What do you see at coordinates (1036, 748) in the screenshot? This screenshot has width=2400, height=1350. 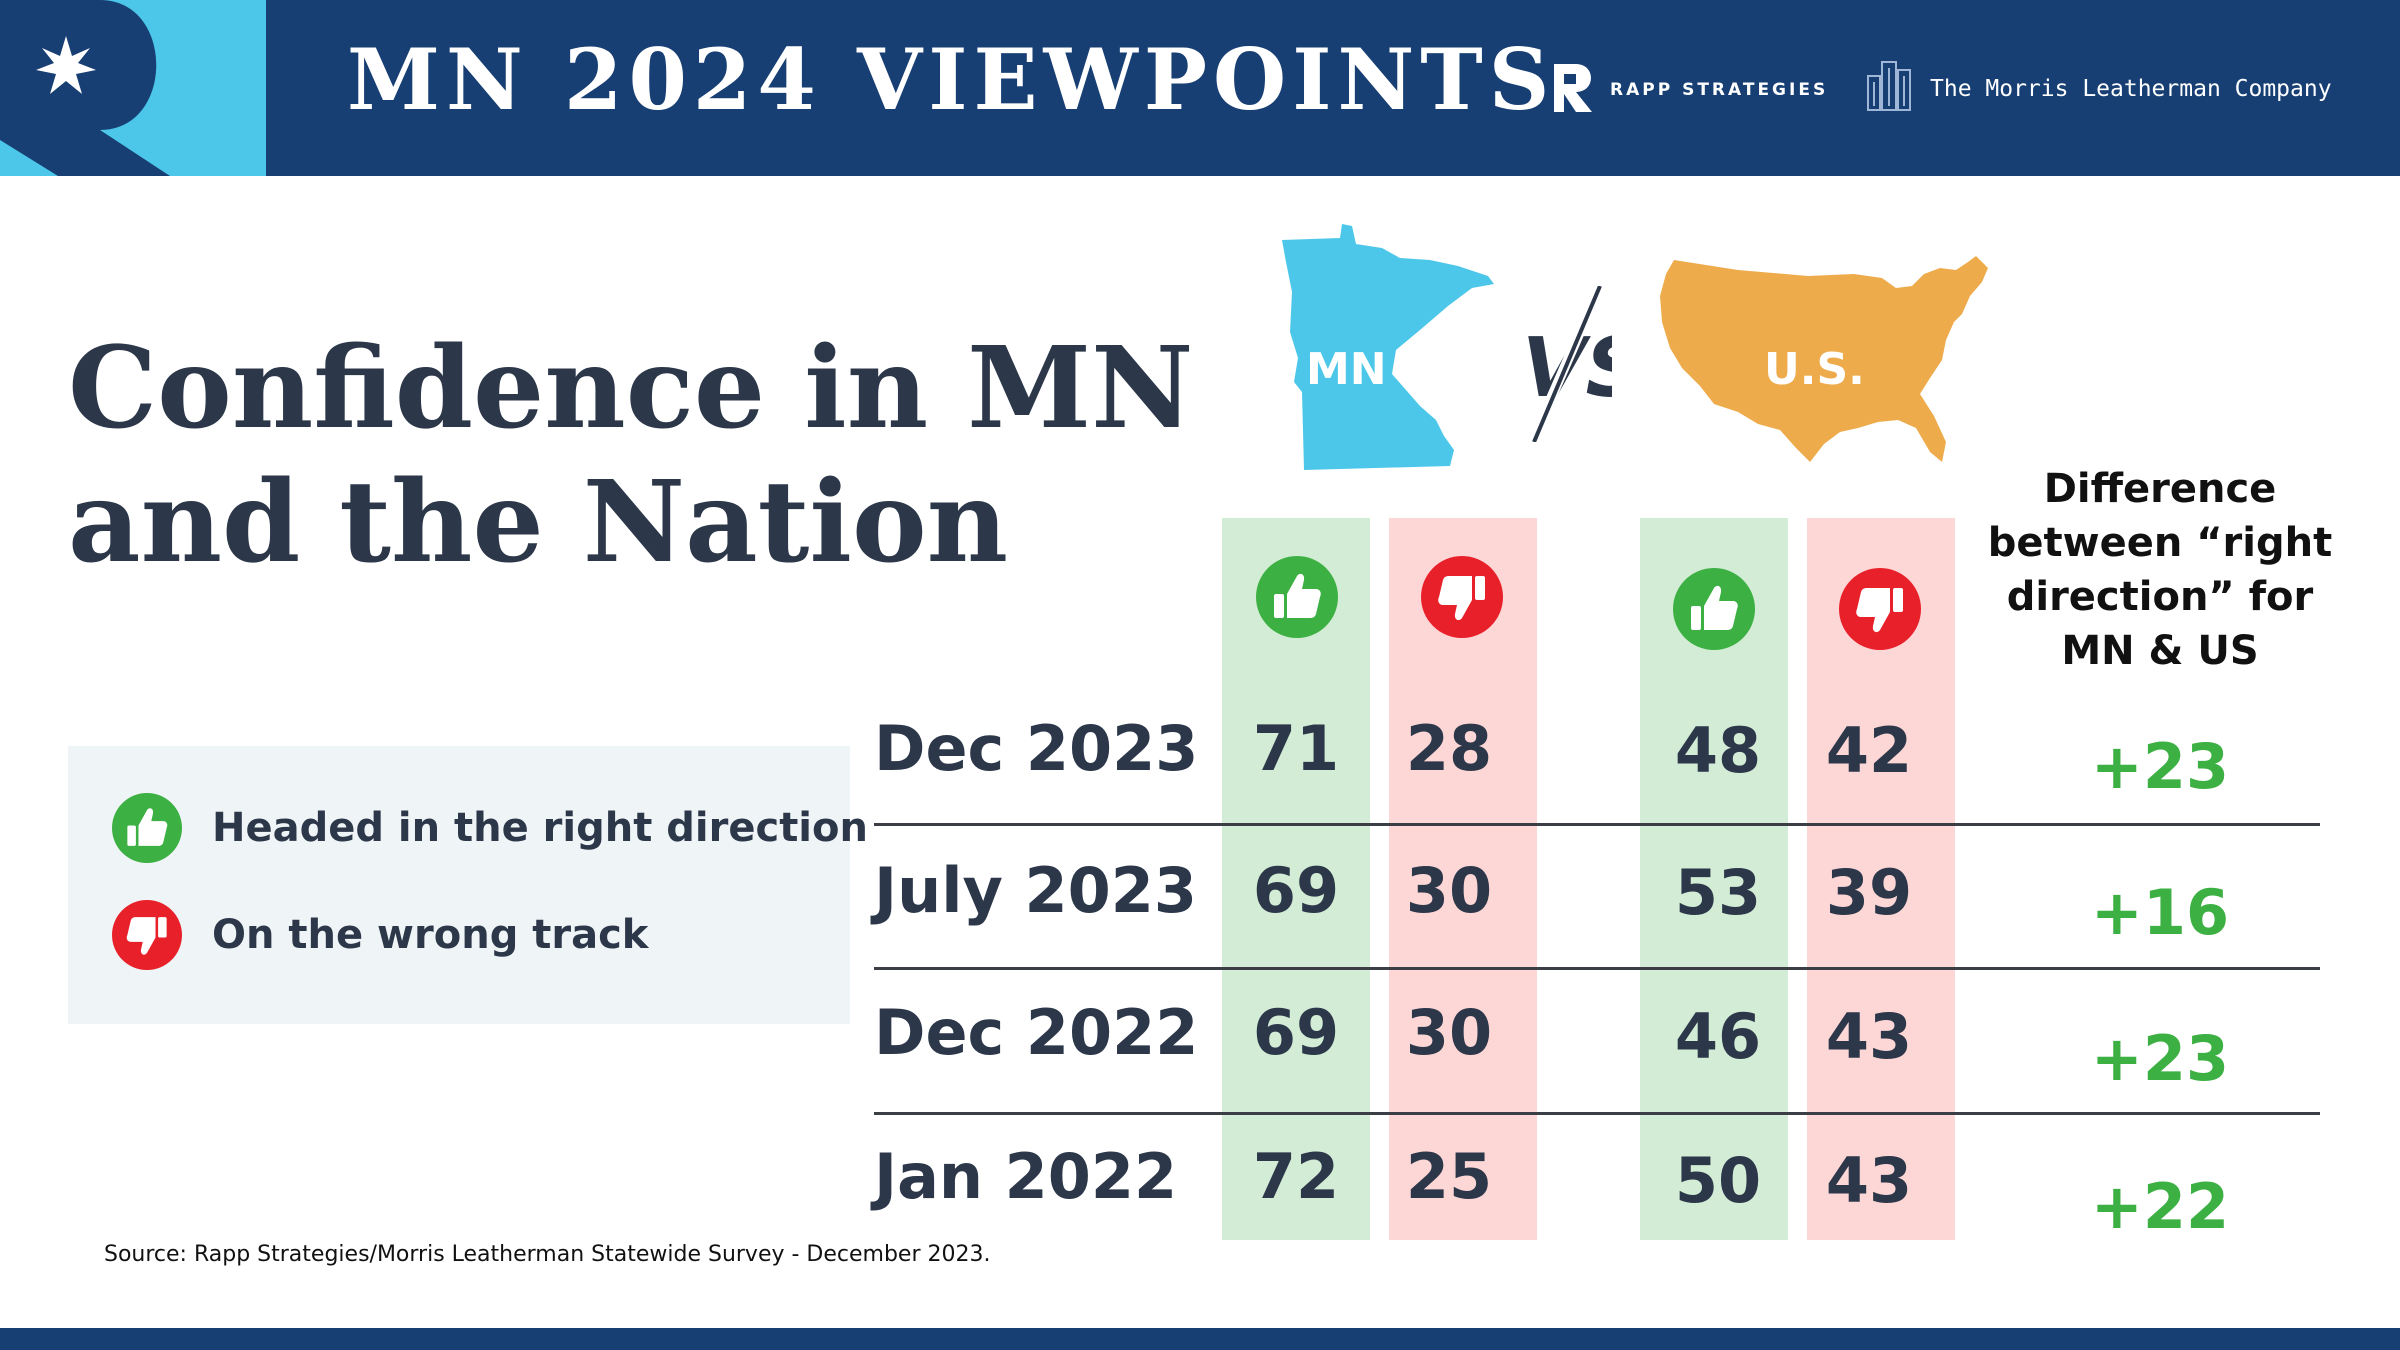 I see `row-label: Dec 2023` at bounding box center [1036, 748].